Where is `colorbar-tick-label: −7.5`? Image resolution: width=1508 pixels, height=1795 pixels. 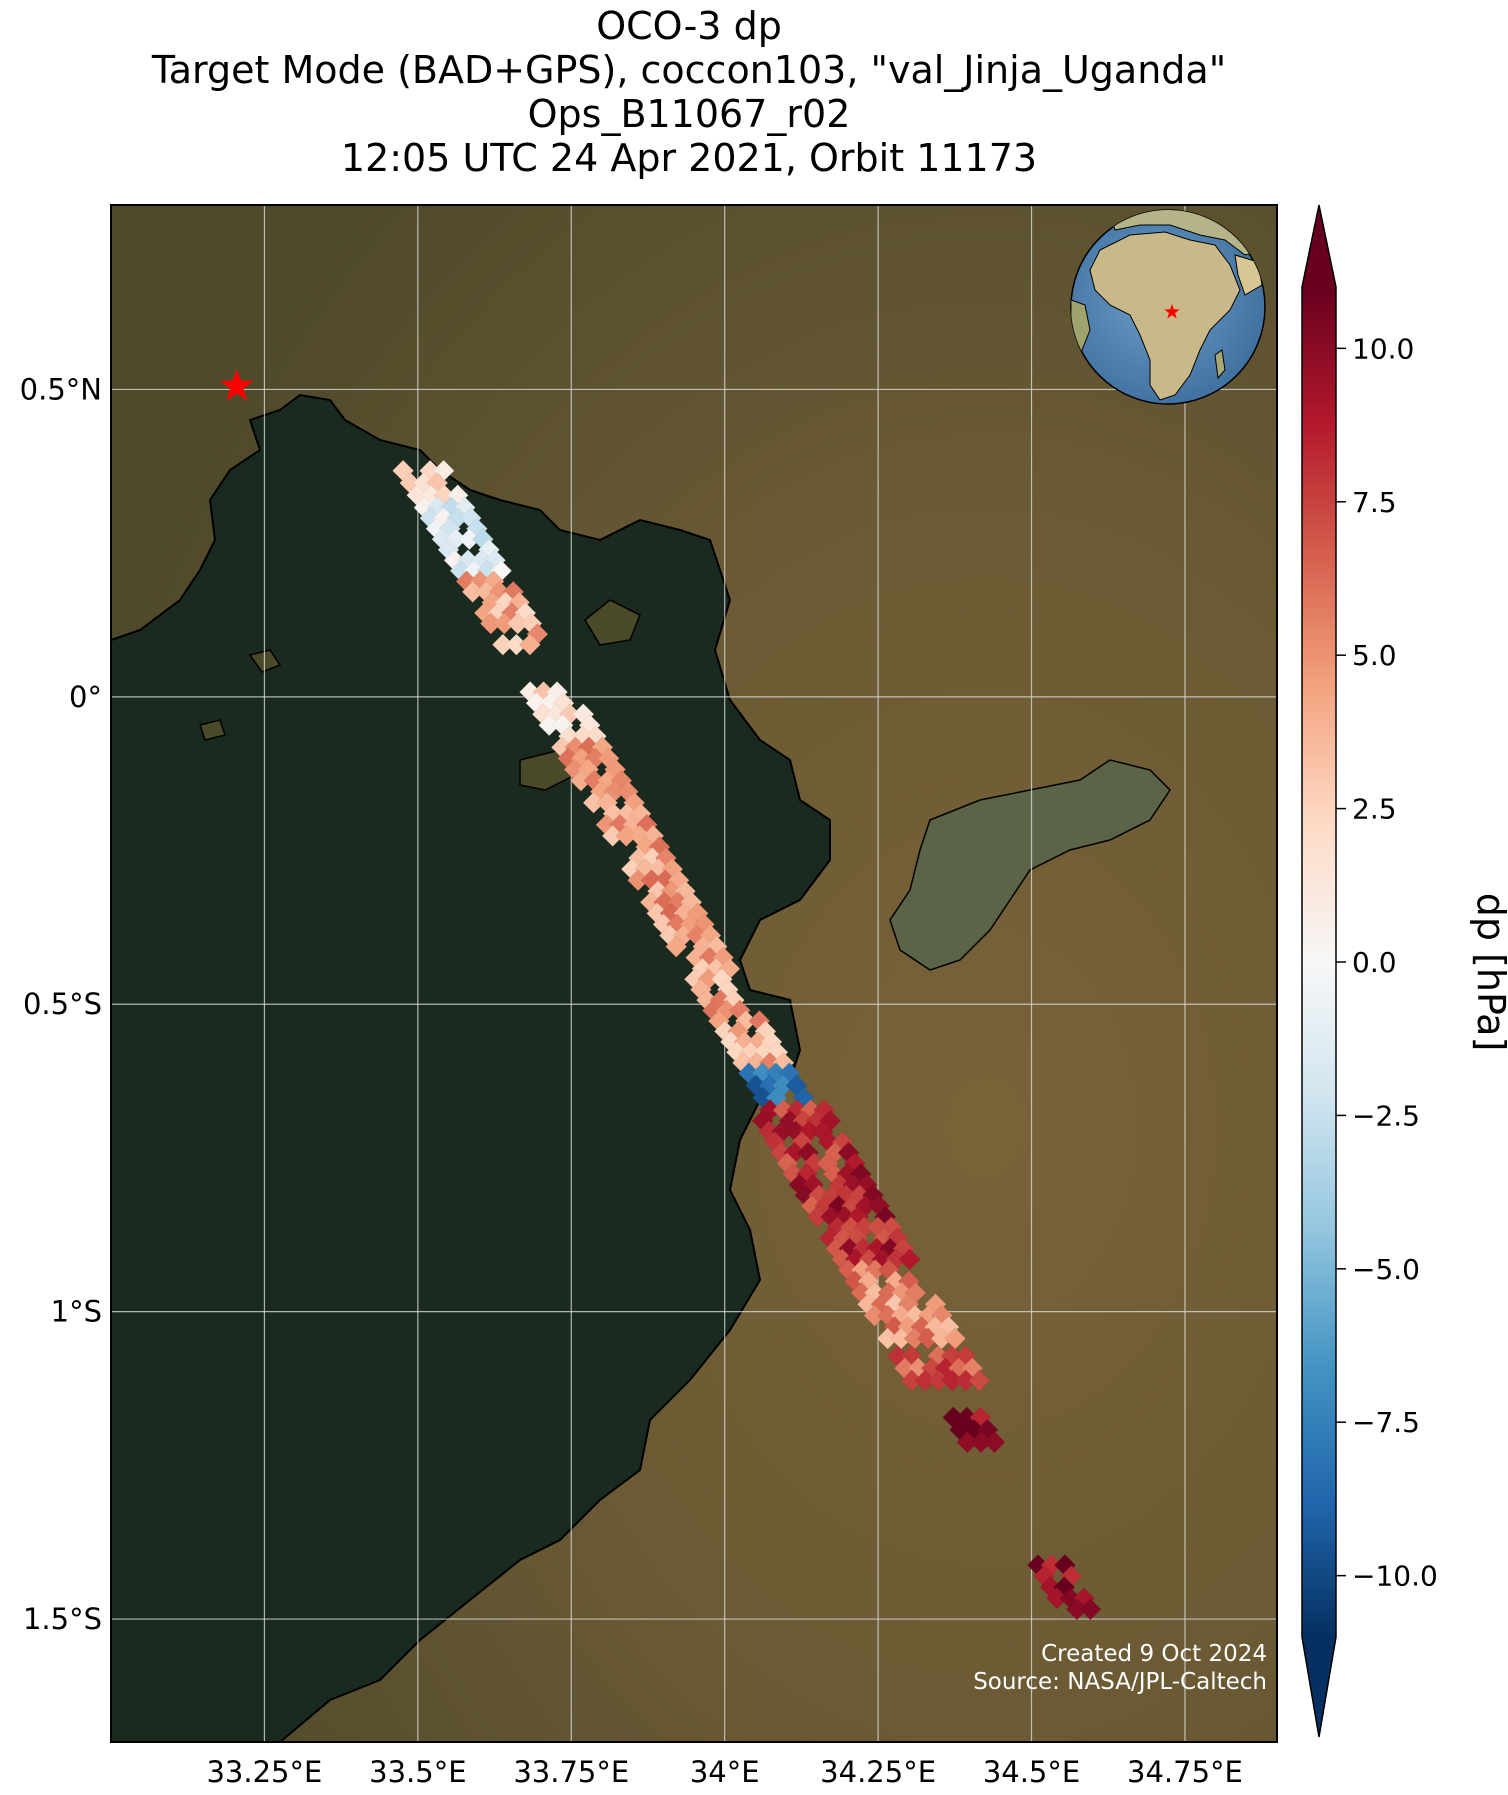
colorbar-tick-label: −7.5 is located at coordinates (1386, 1422).